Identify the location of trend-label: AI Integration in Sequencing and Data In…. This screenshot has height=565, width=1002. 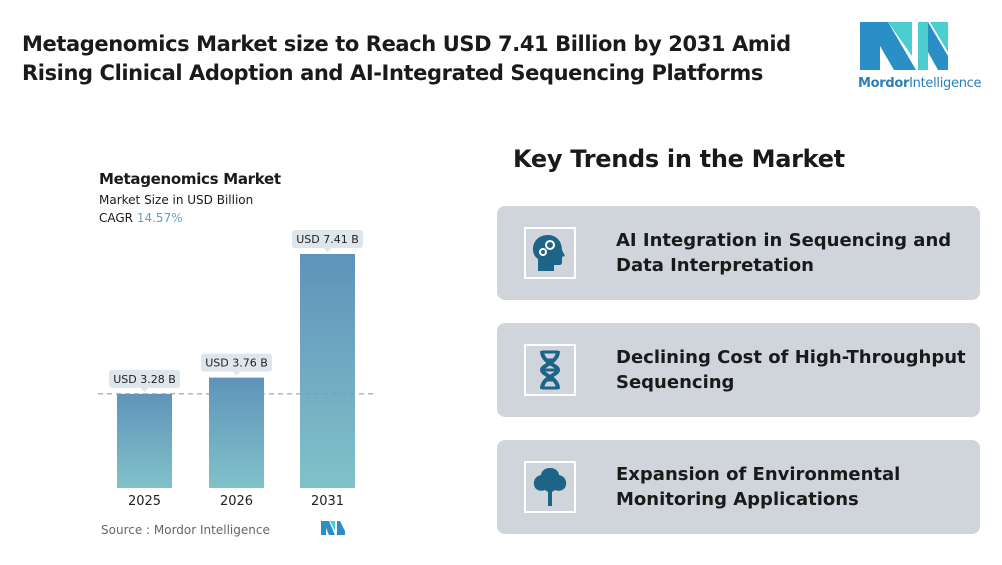
(784, 253).